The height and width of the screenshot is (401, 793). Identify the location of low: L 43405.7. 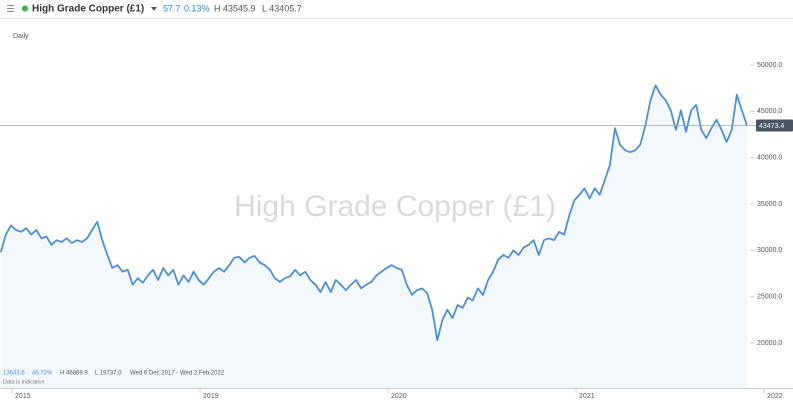
(282, 8).